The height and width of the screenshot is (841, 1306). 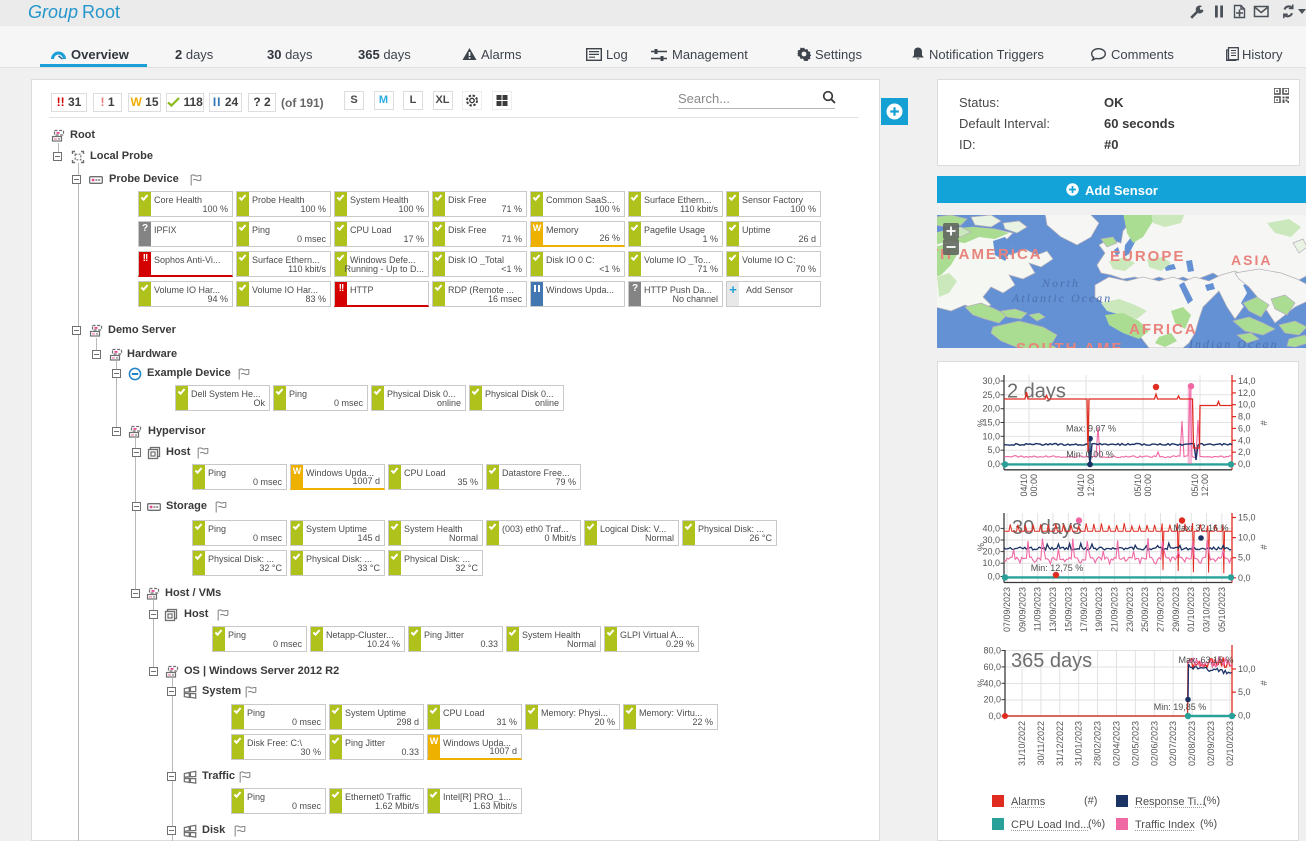 I want to click on svg-text: 8,0, so click(x=1244, y=417).